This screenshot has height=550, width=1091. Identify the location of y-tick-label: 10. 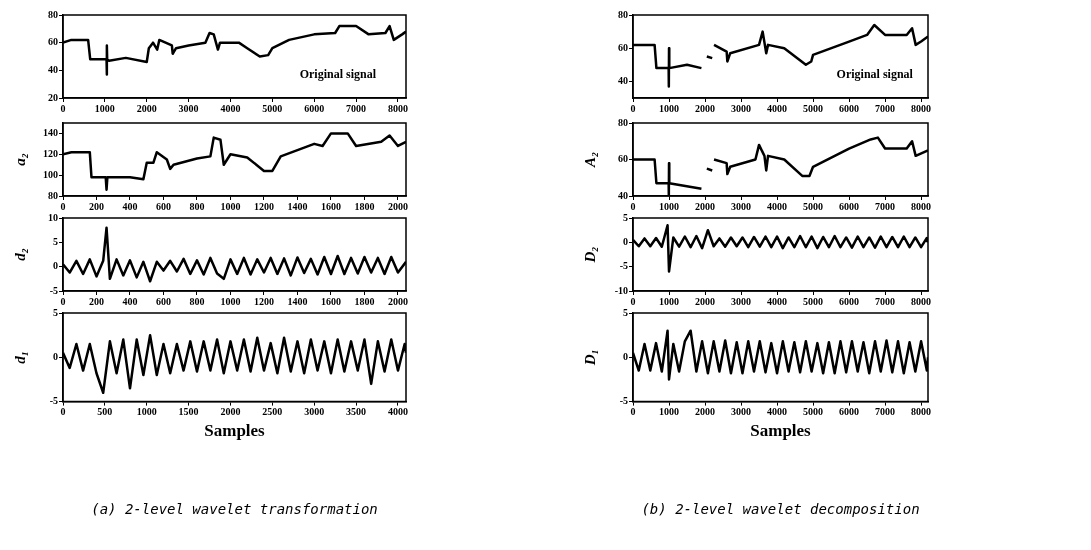
(53, 217).